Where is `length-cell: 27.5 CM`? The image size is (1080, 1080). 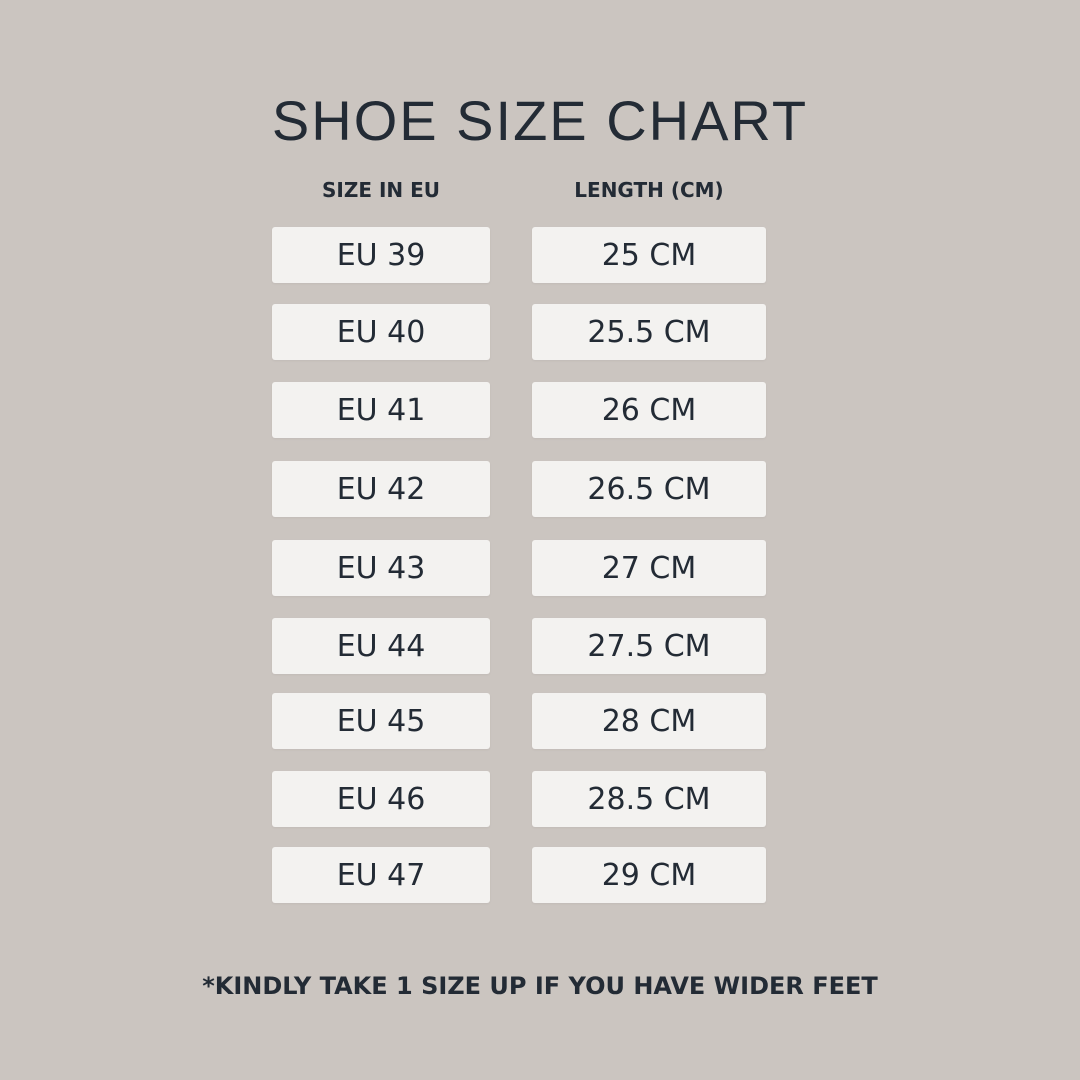
length-cell: 27.5 CM is located at coordinates (649, 646).